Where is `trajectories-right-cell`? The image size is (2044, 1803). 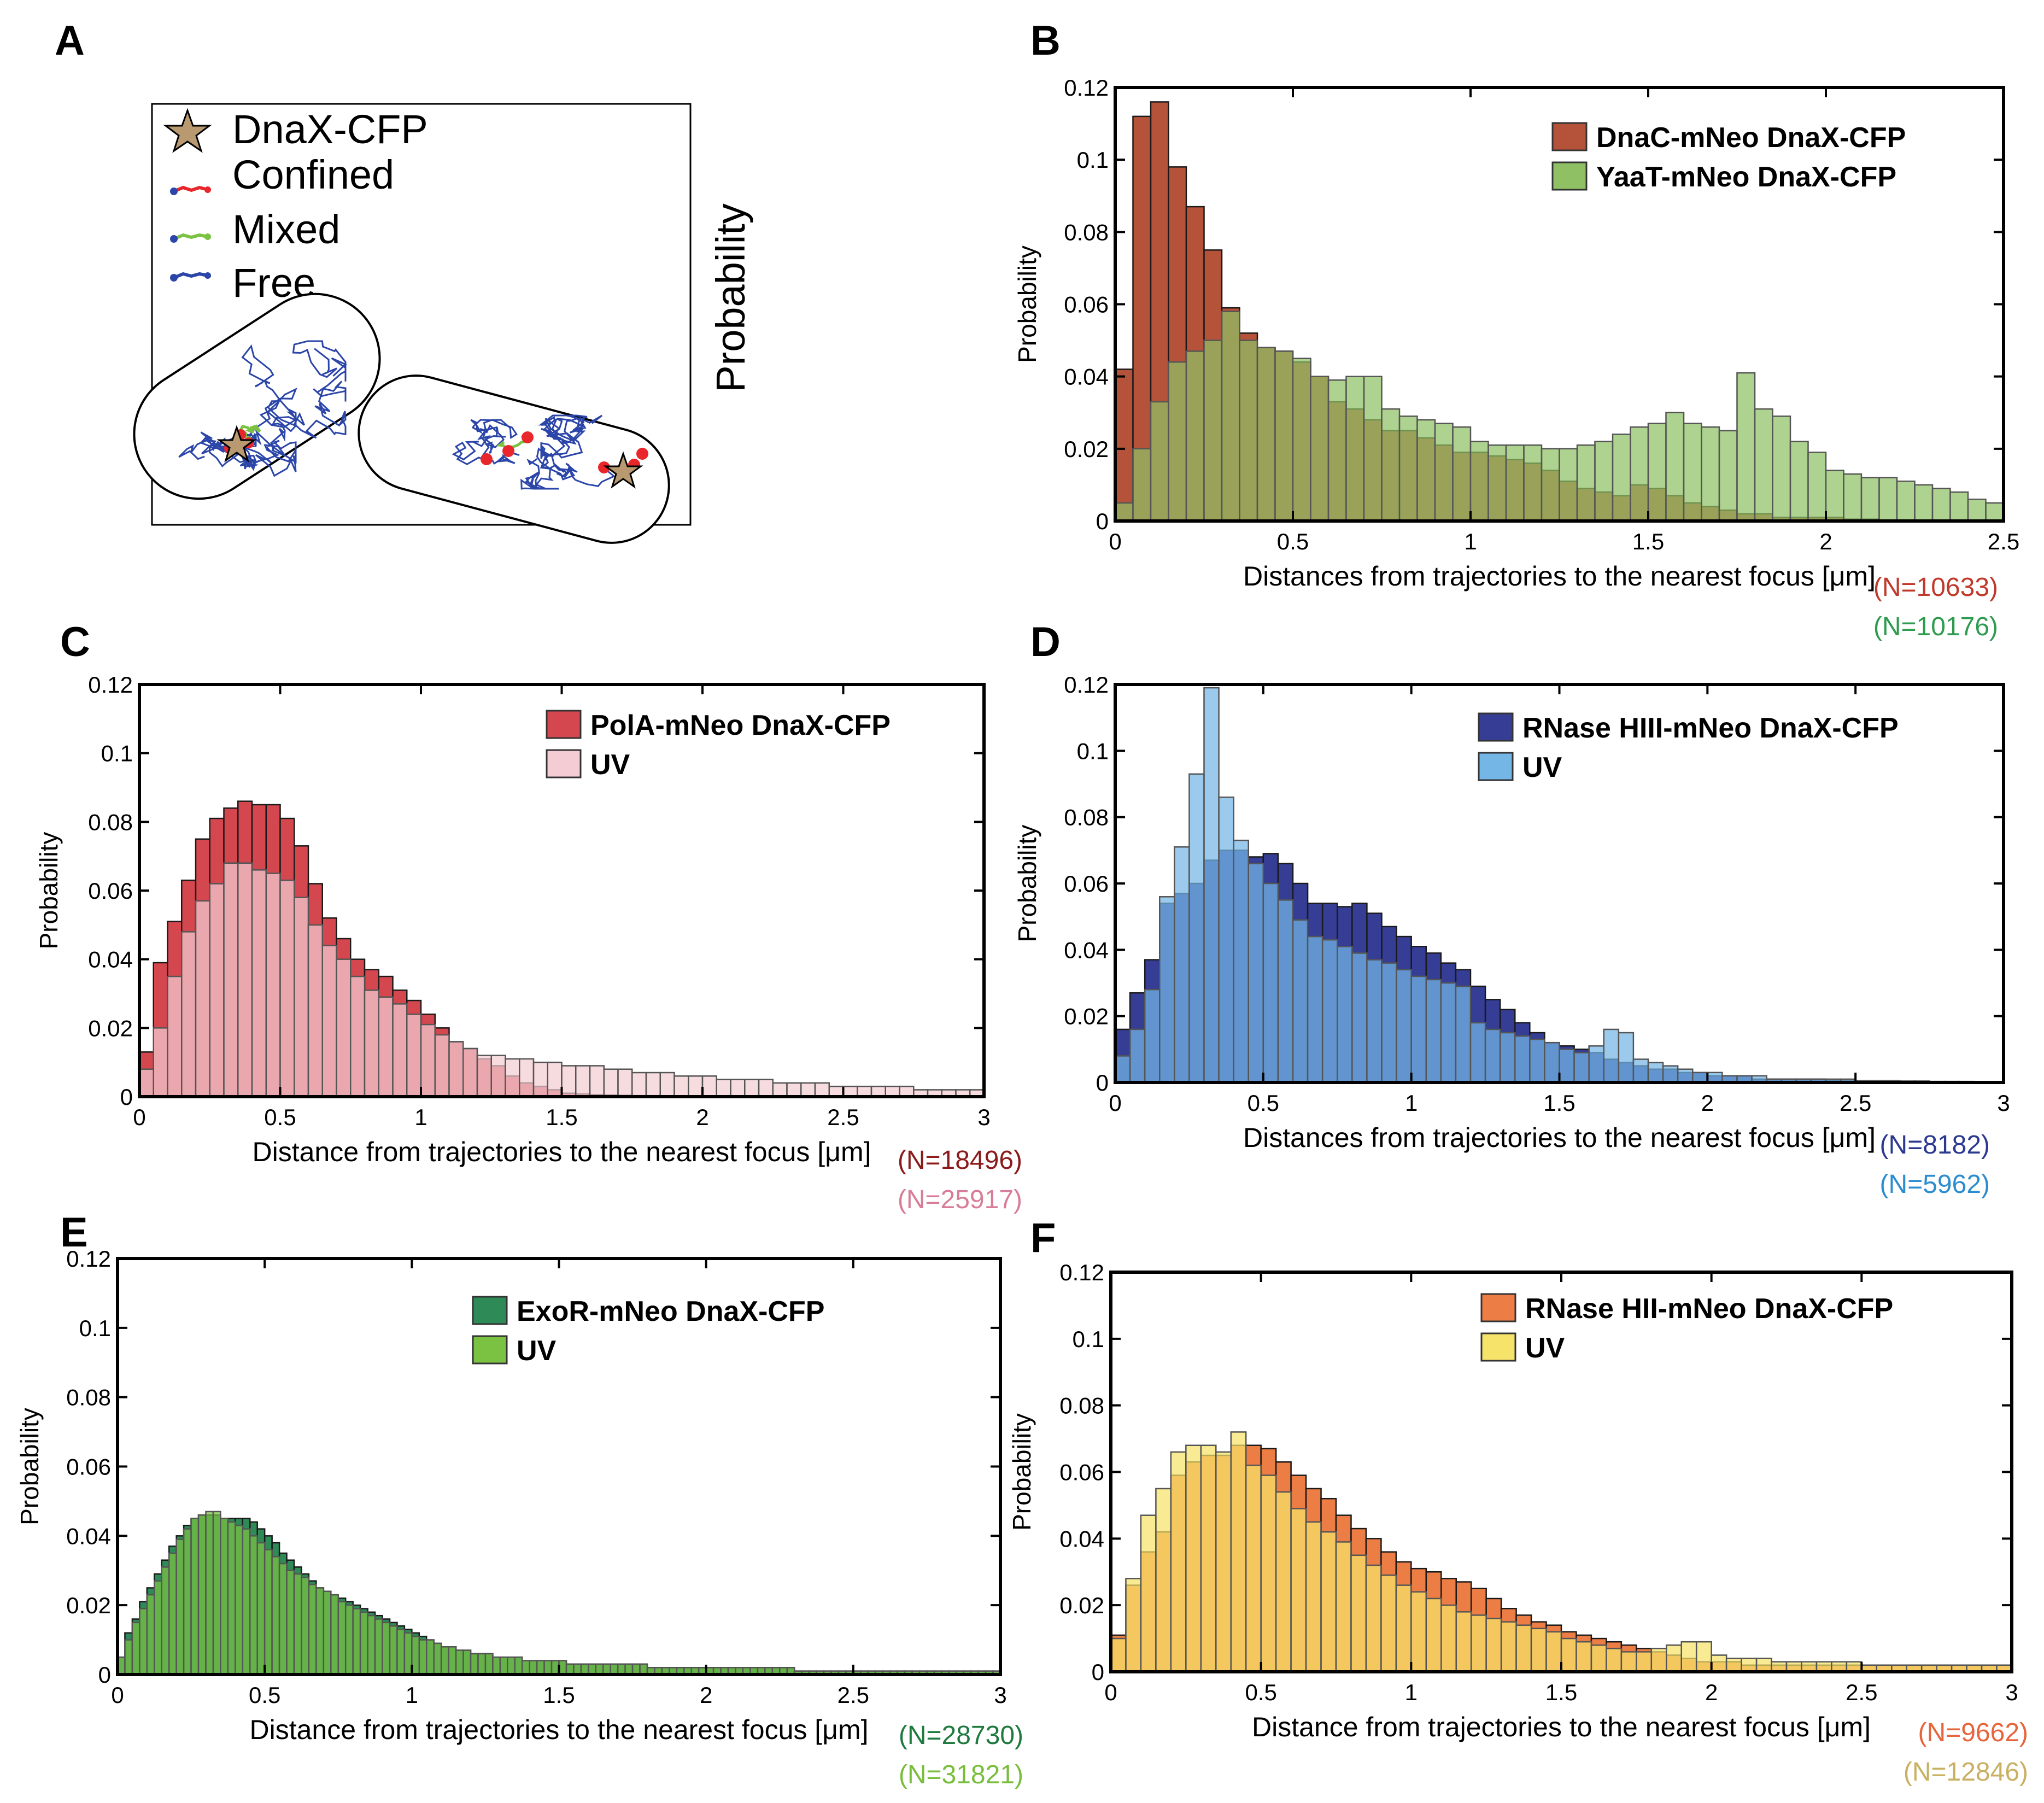 trajectories-right-cell is located at coordinates (550, 452).